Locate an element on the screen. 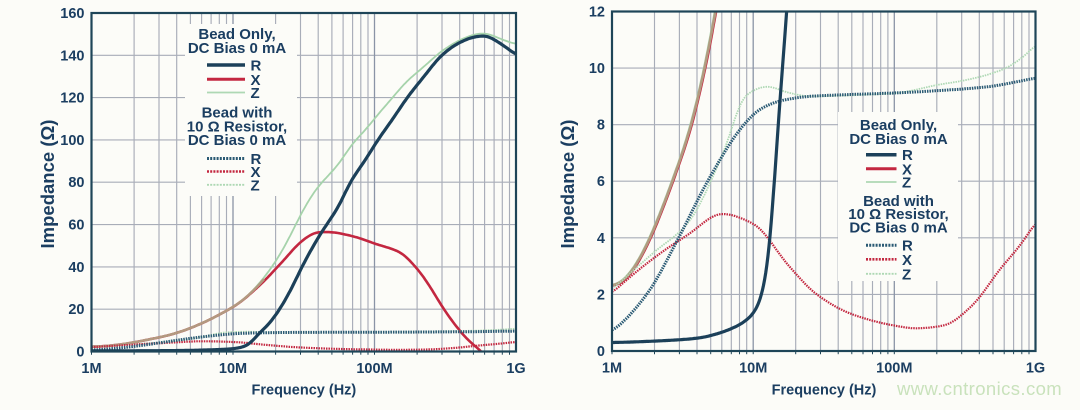 Image resolution: width=1080 pixels, height=410 pixels. svg-text: 140 is located at coordinates (72, 56).